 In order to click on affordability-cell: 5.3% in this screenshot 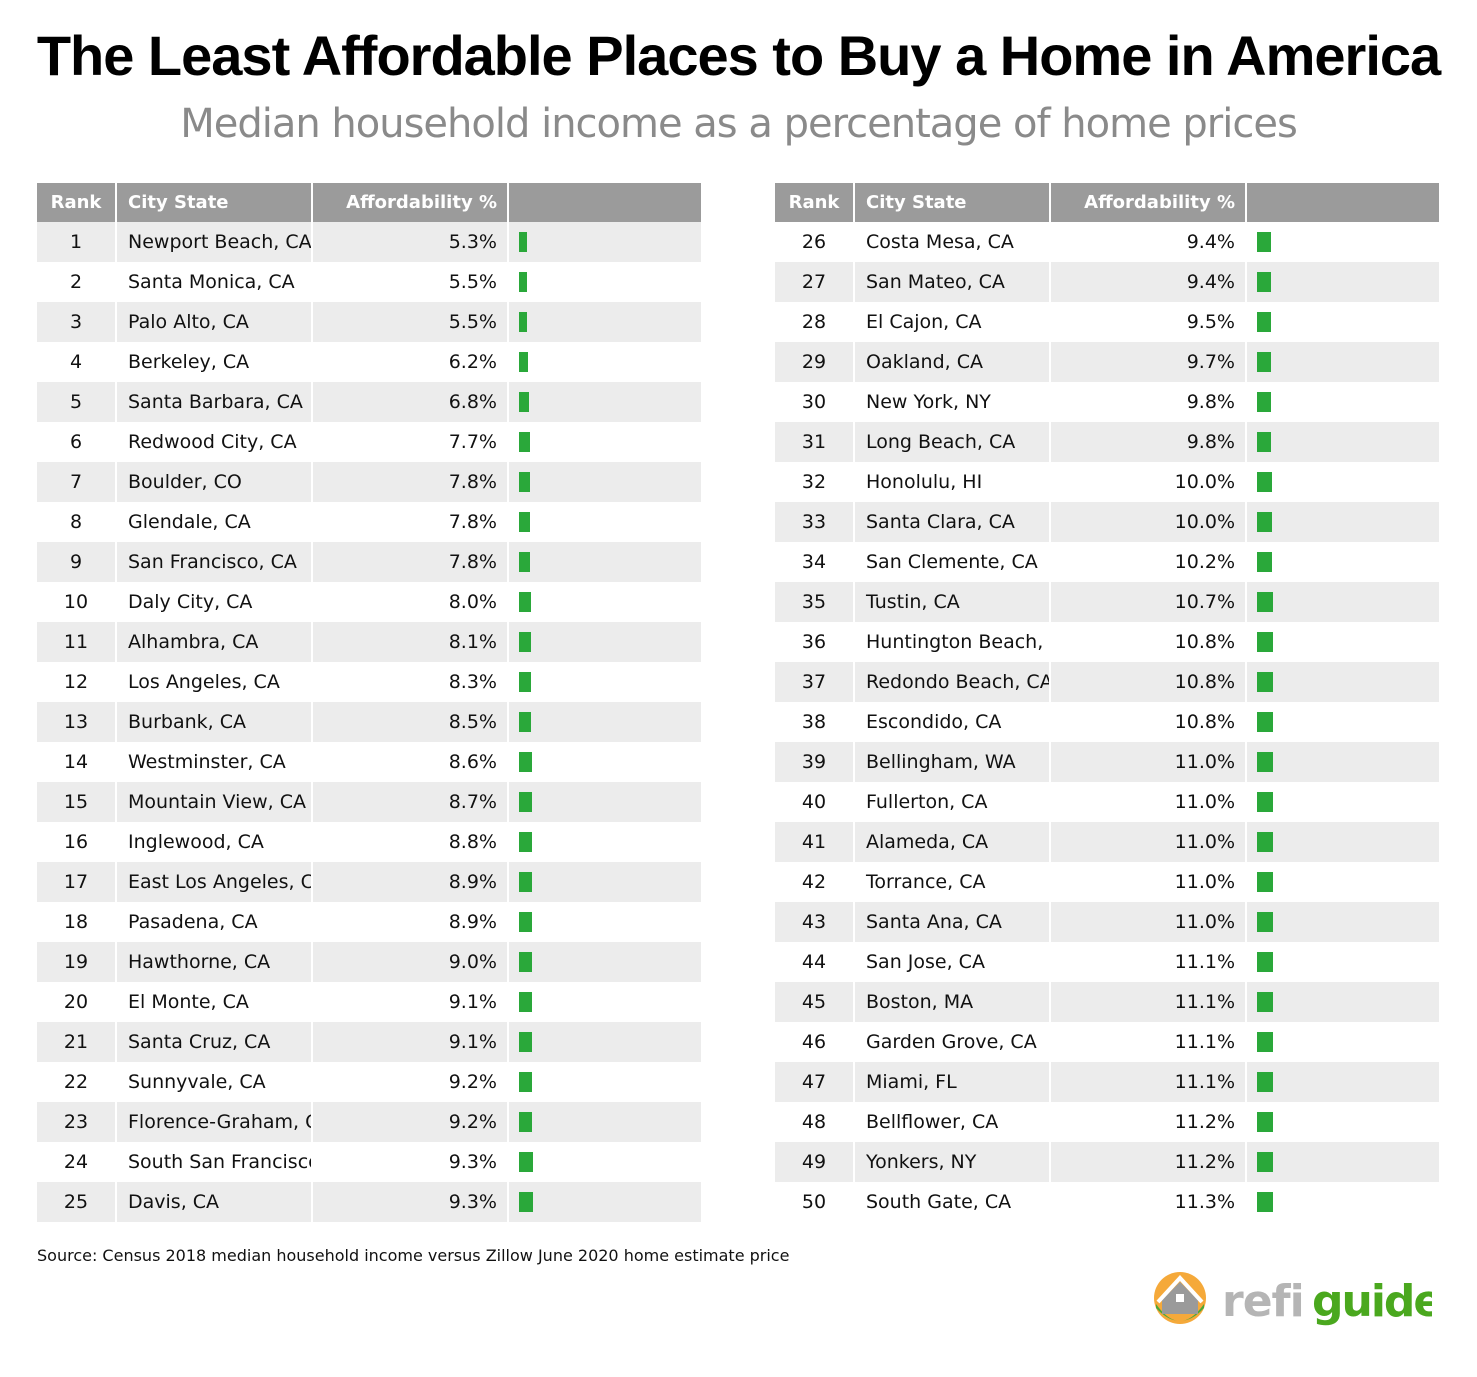, I will do `click(409, 242)`.